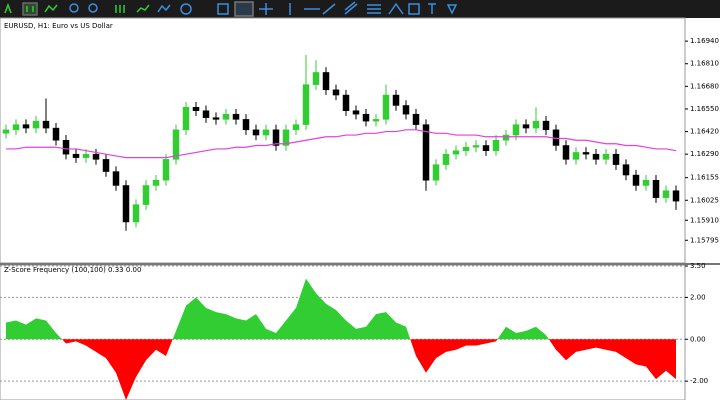 This screenshot has width=720, height=400. I want to click on y-tick-label: -2.00, so click(699, 381).